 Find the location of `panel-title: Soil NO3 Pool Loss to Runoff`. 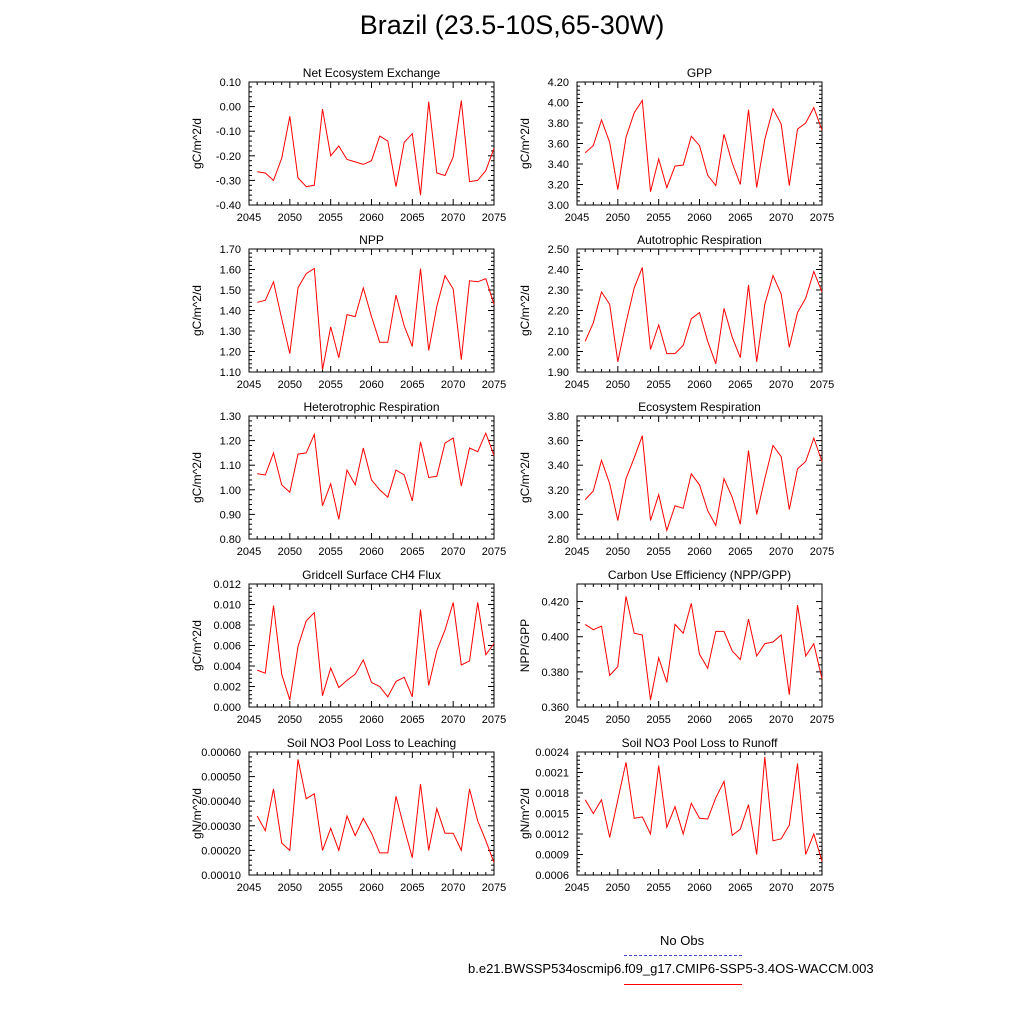

panel-title: Soil NO3 Pool Loss to Runoff is located at coordinates (700, 743).